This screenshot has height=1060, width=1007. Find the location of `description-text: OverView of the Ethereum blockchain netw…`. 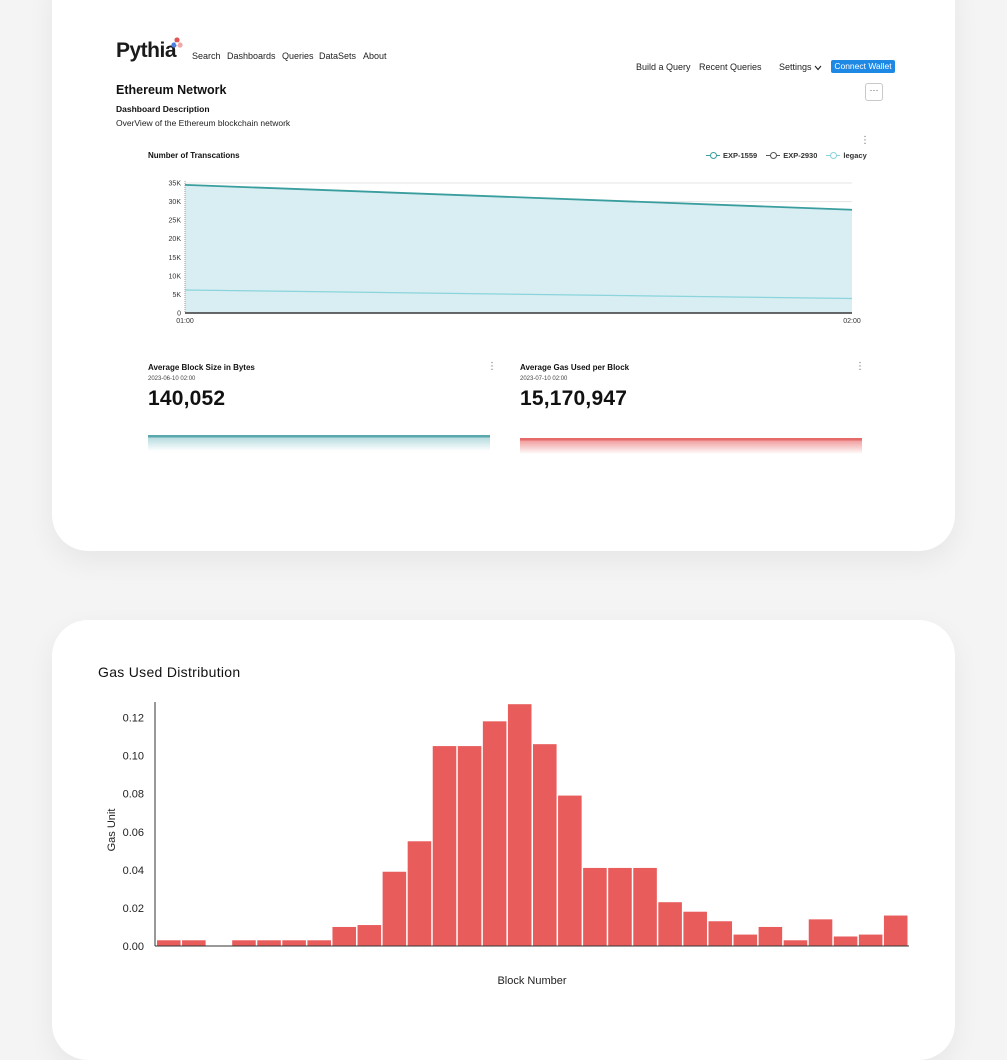

description-text: OverView of the Ethereum blockchain netw… is located at coordinates (203, 123).